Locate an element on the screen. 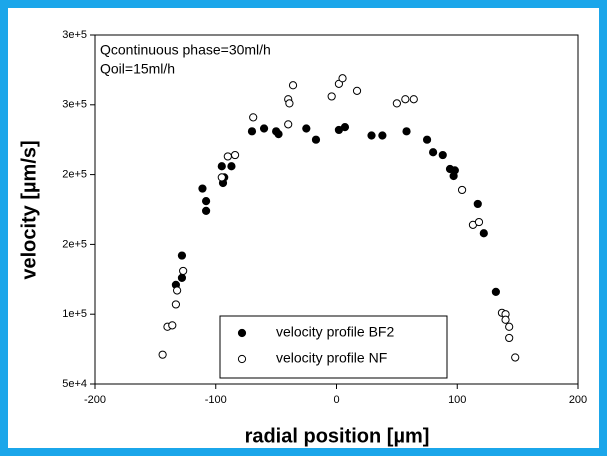  x-tick-label: -100 is located at coordinates (216, 400).